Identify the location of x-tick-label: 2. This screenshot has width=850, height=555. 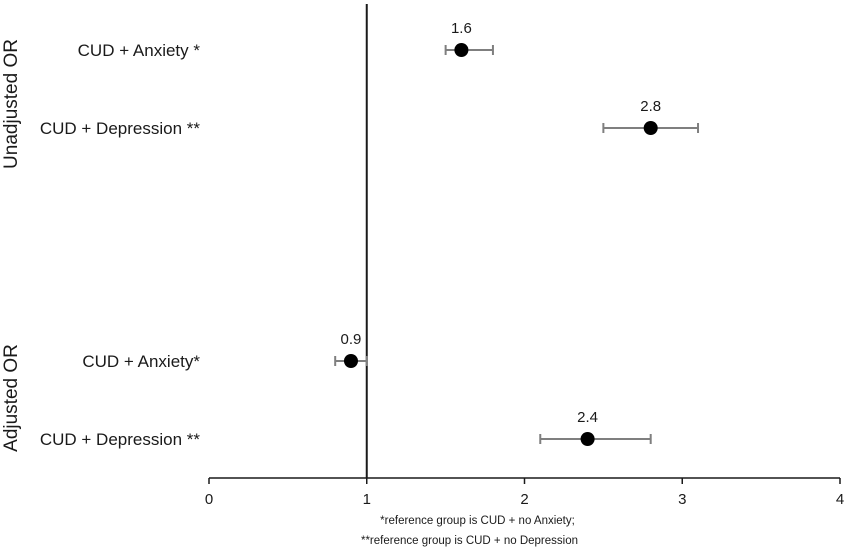
(524, 499).